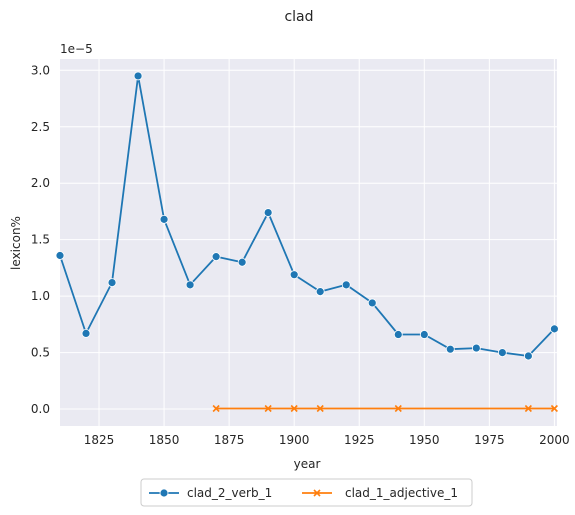 This screenshot has width=575, height=515. I want to click on x-tick-label: 2000, so click(554, 440).